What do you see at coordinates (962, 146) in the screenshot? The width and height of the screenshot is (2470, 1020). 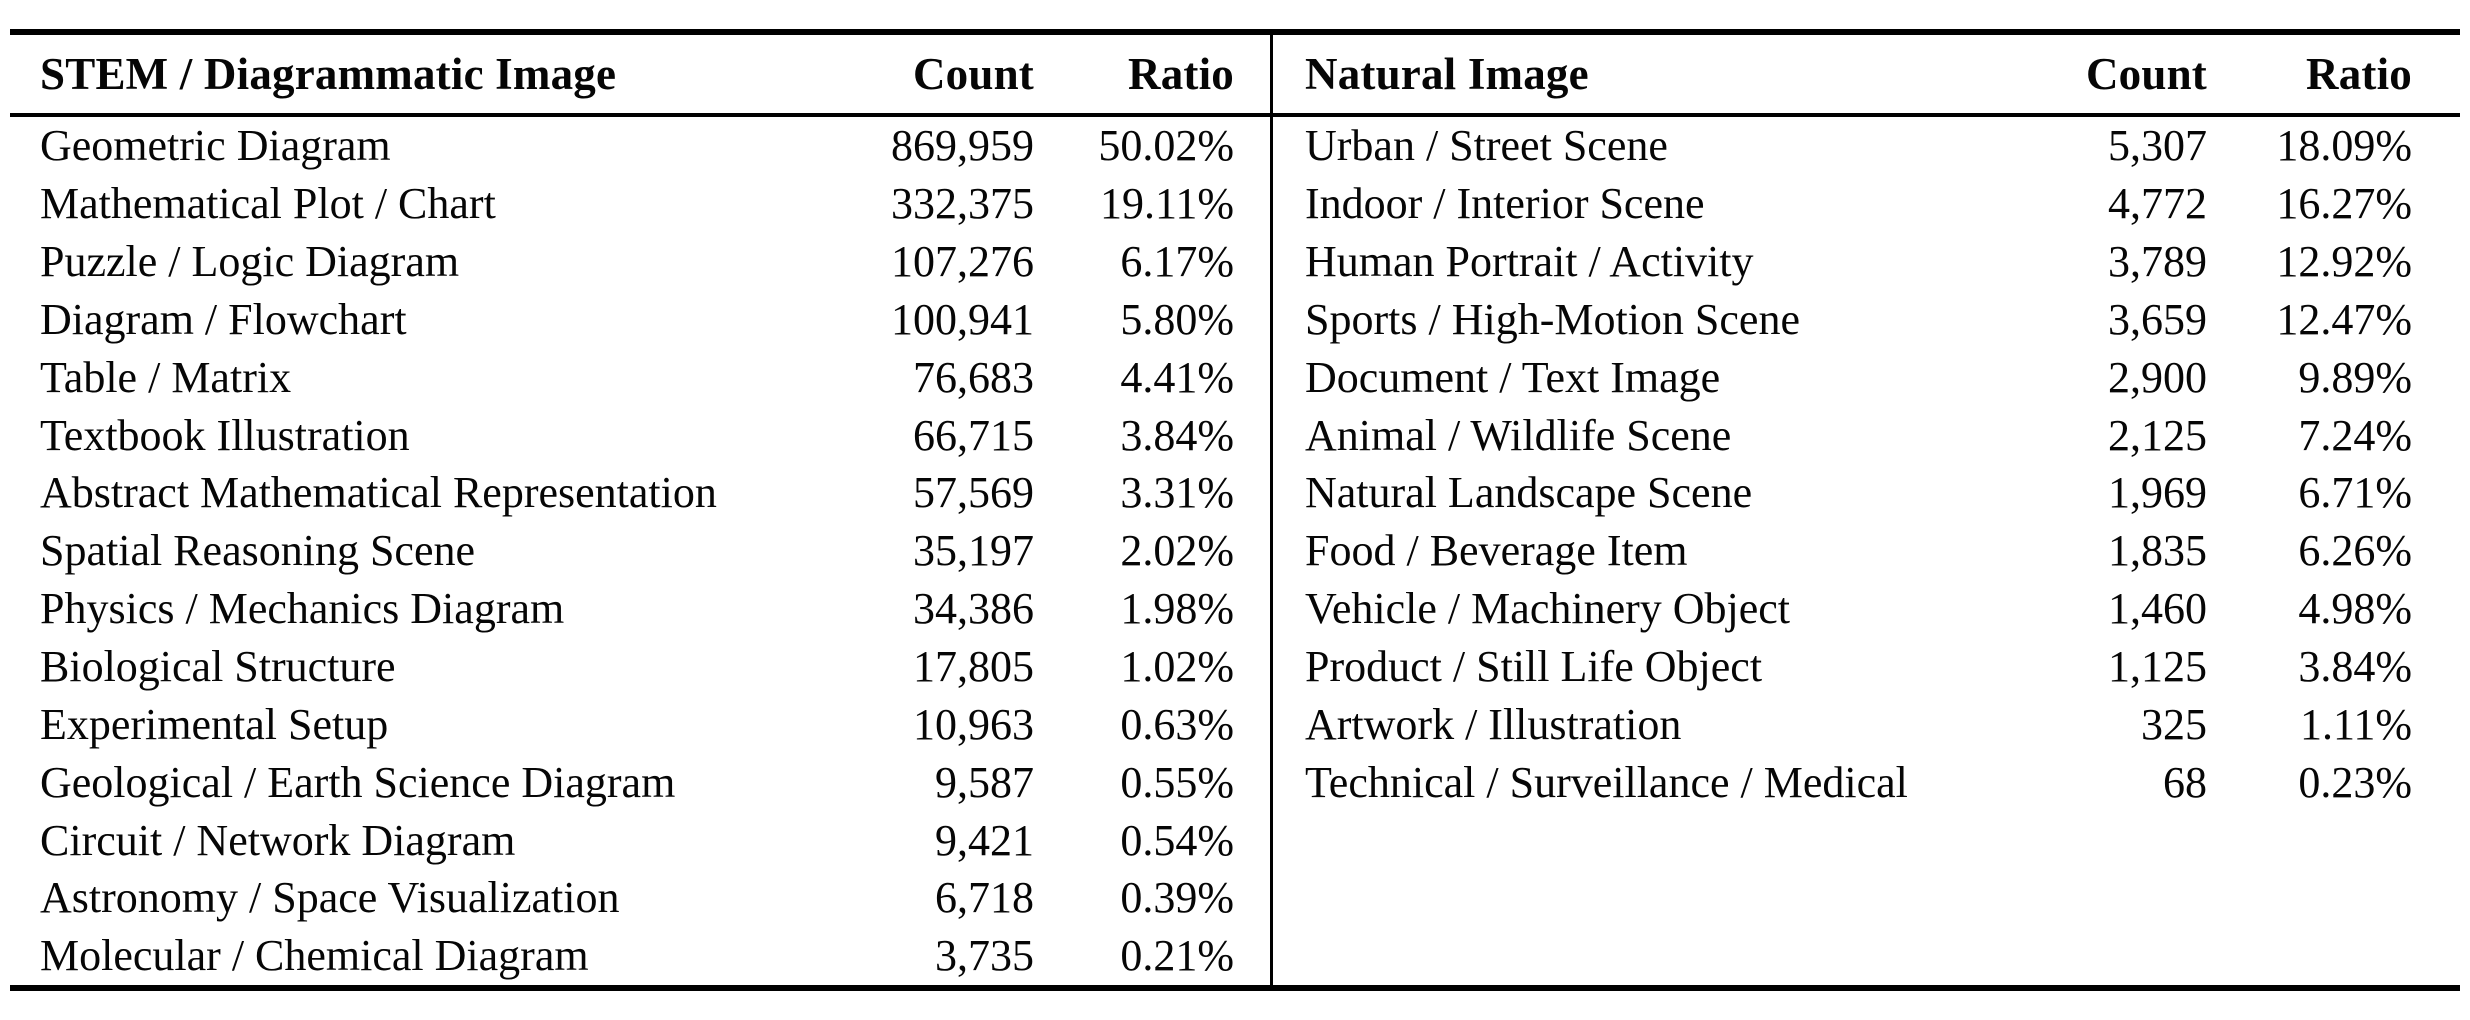 I see `count-cell: 869,959` at bounding box center [962, 146].